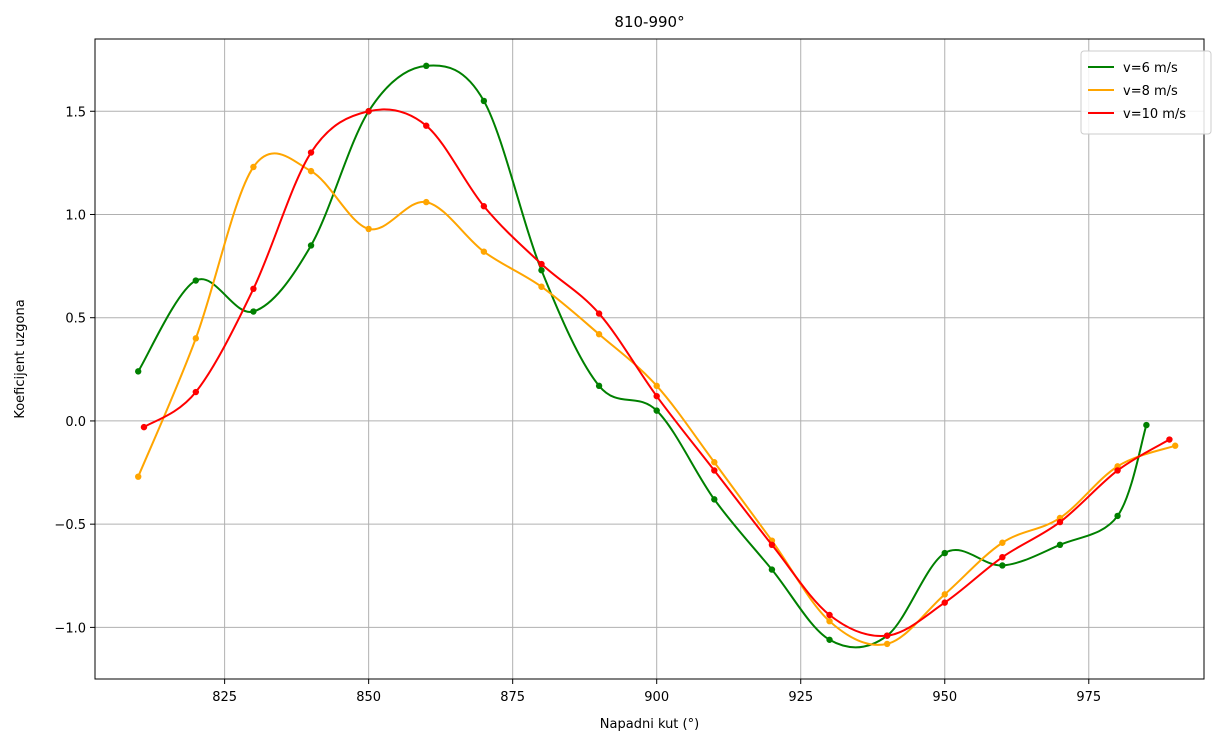  I want to click on chart-title: 810-990°, so click(649, 22).